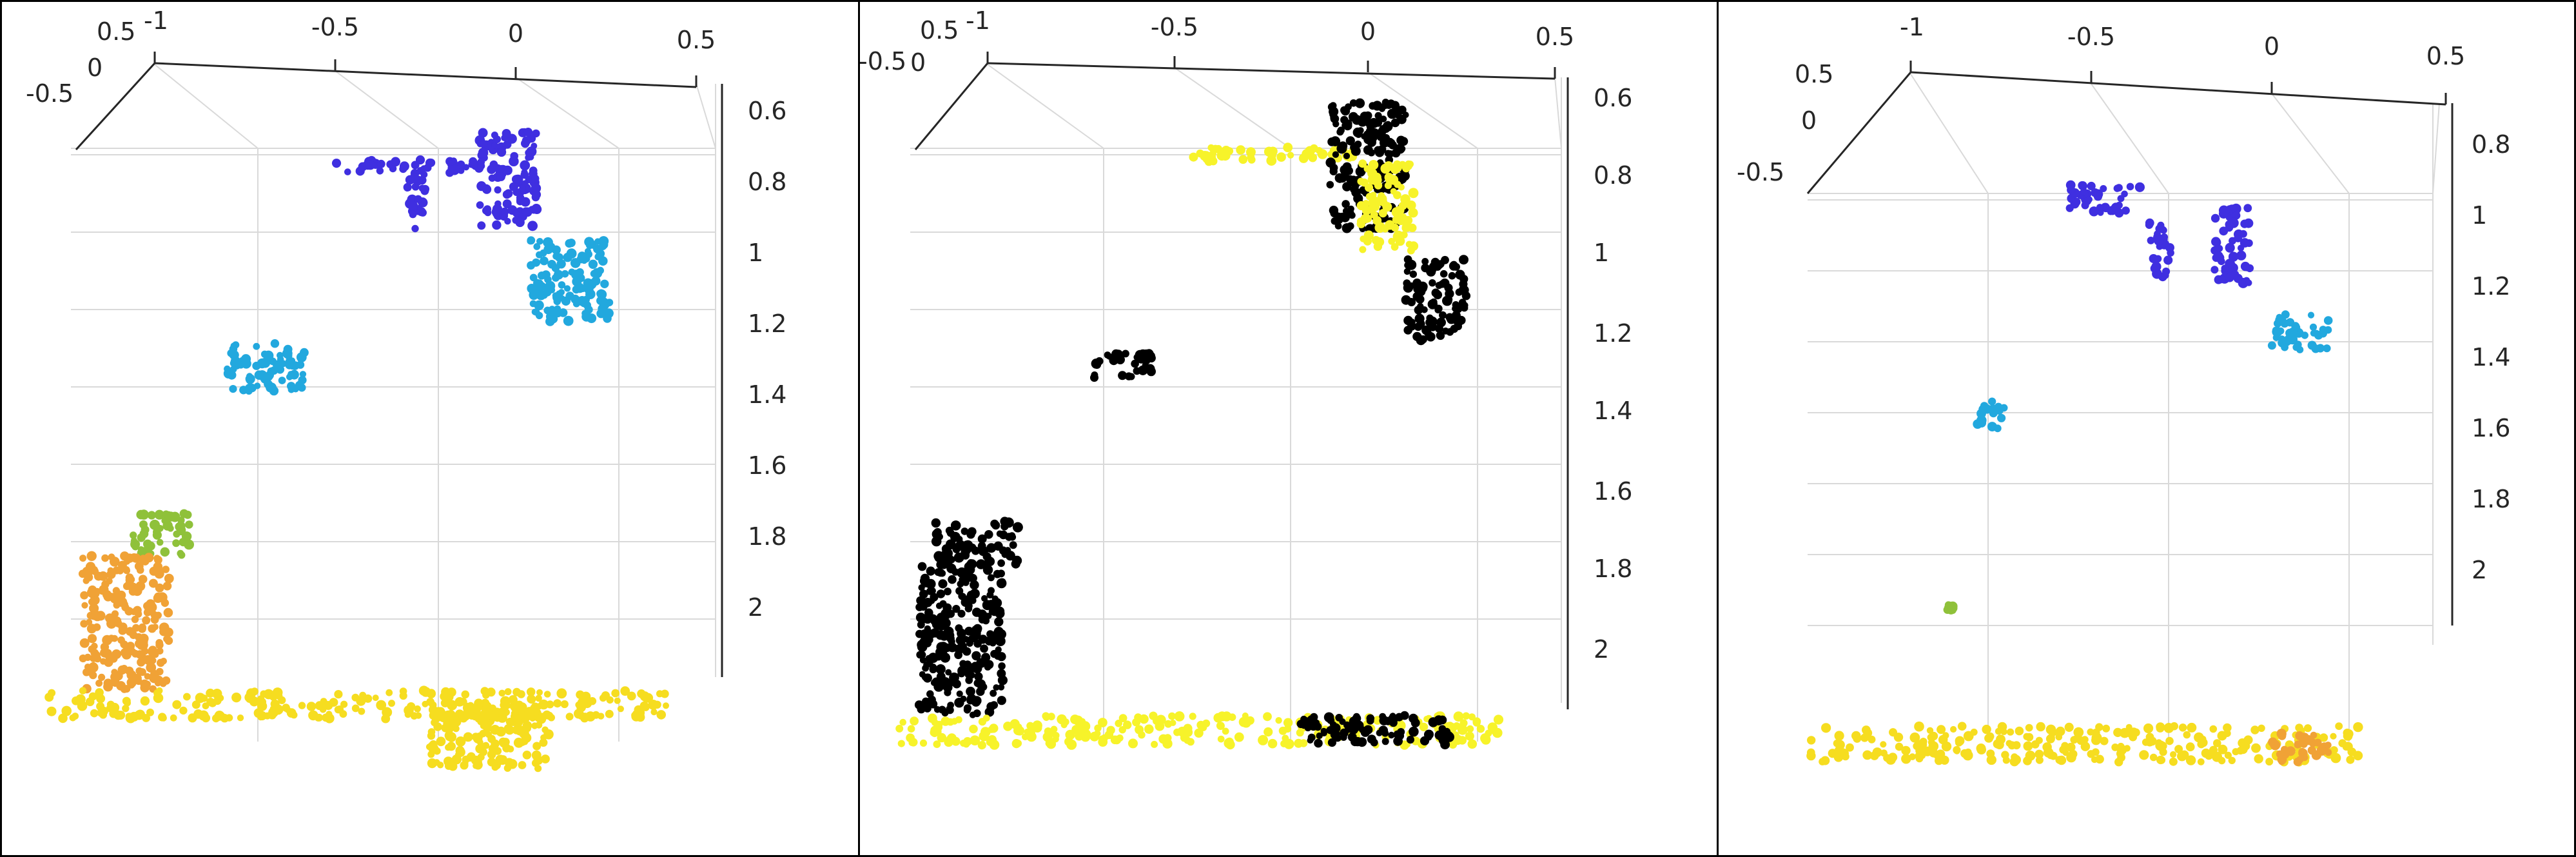  Describe the element at coordinates (918, 62) in the screenshot. I see `y-tick-label: 0` at that location.